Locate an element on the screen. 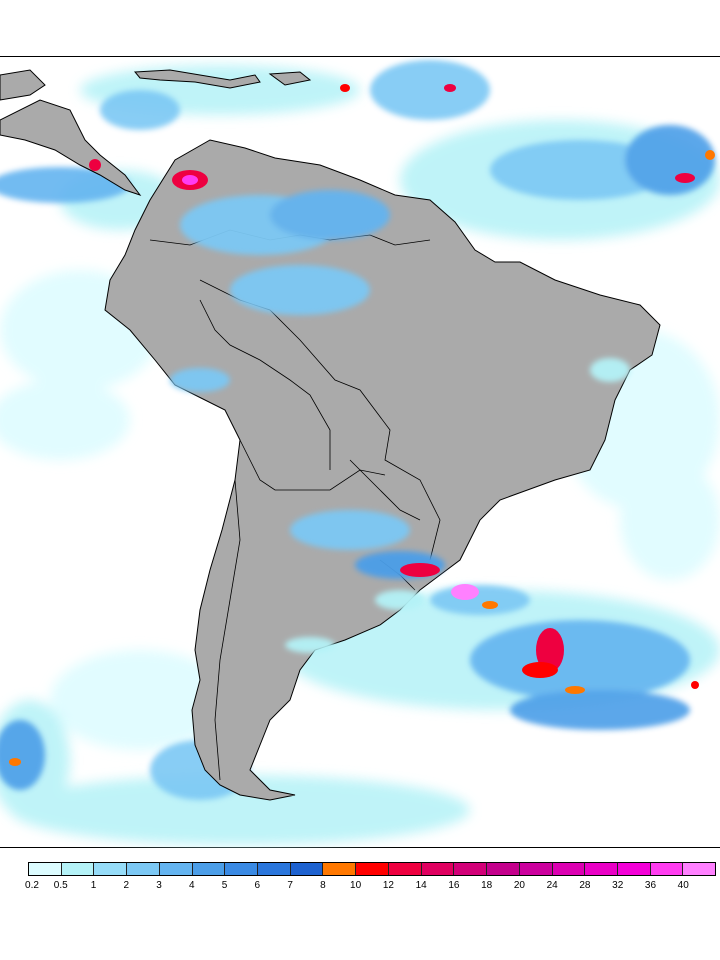 This screenshot has width=720, height=960. legend-tick-label: 7 is located at coordinates (290, 885).